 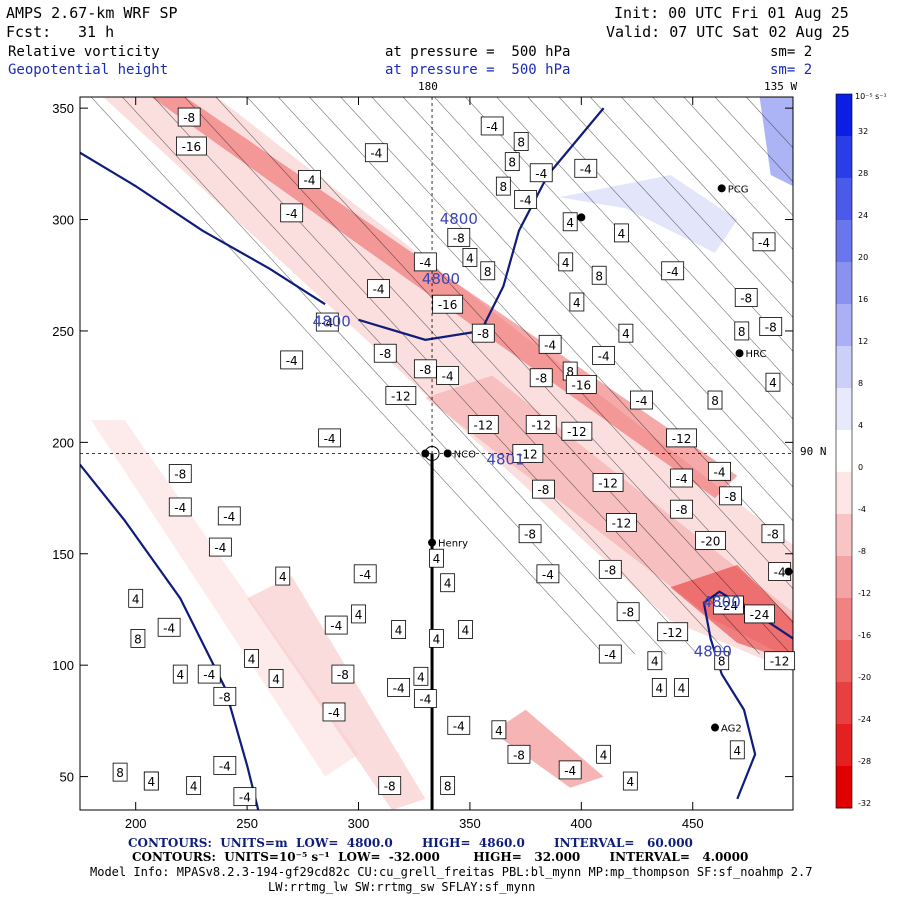 I want to click on y-tick-label: 300, so click(x=63, y=220).